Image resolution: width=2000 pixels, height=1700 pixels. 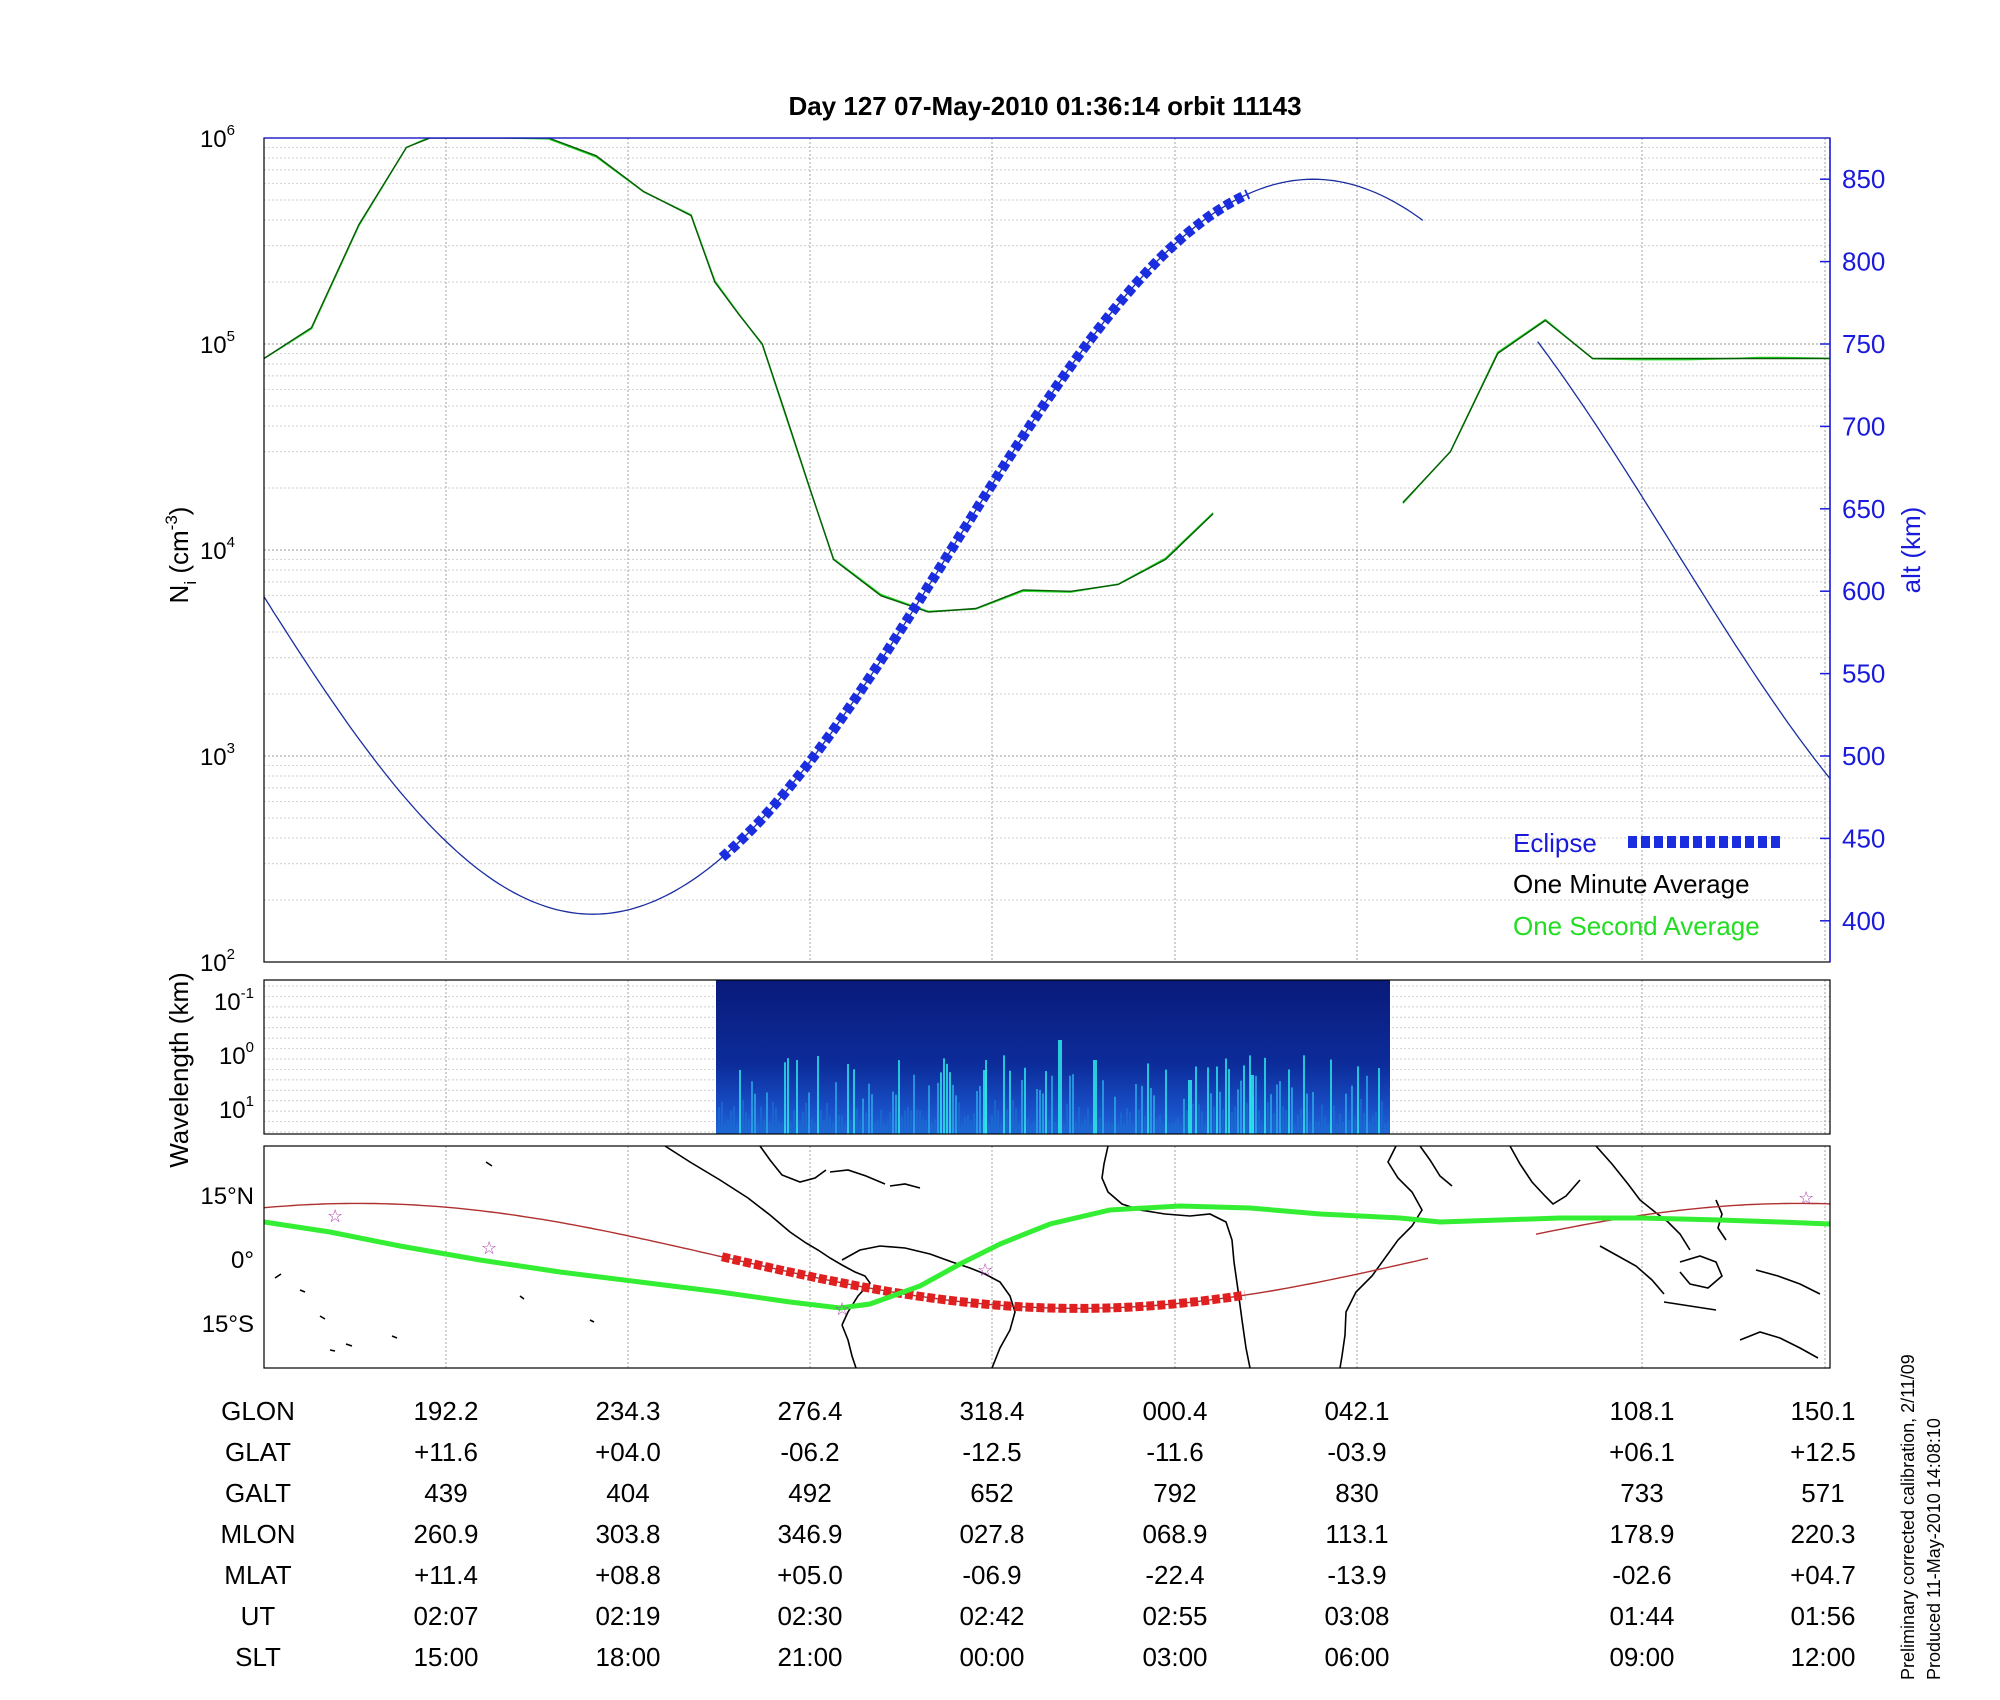 What do you see at coordinates (809, 1534) in the screenshot?
I see `table-cell: 346.9` at bounding box center [809, 1534].